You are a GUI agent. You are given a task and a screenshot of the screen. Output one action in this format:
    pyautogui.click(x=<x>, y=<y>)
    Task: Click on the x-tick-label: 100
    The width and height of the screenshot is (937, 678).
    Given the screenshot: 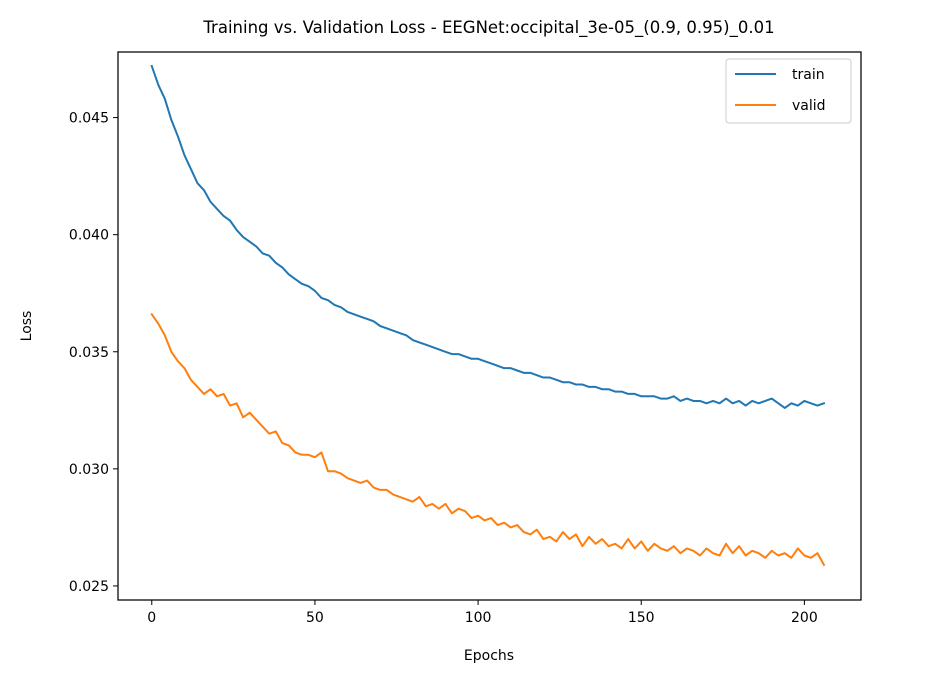 What is the action you would take?
    pyautogui.click(x=478, y=618)
    